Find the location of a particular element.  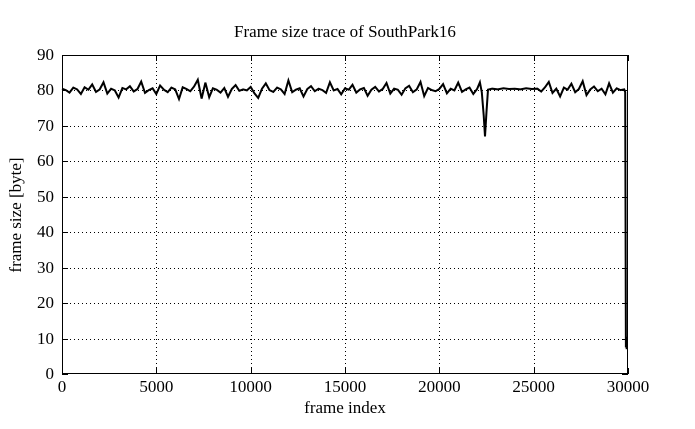

chart-title: Frame size trace of SouthPark16 is located at coordinates (345, 31).